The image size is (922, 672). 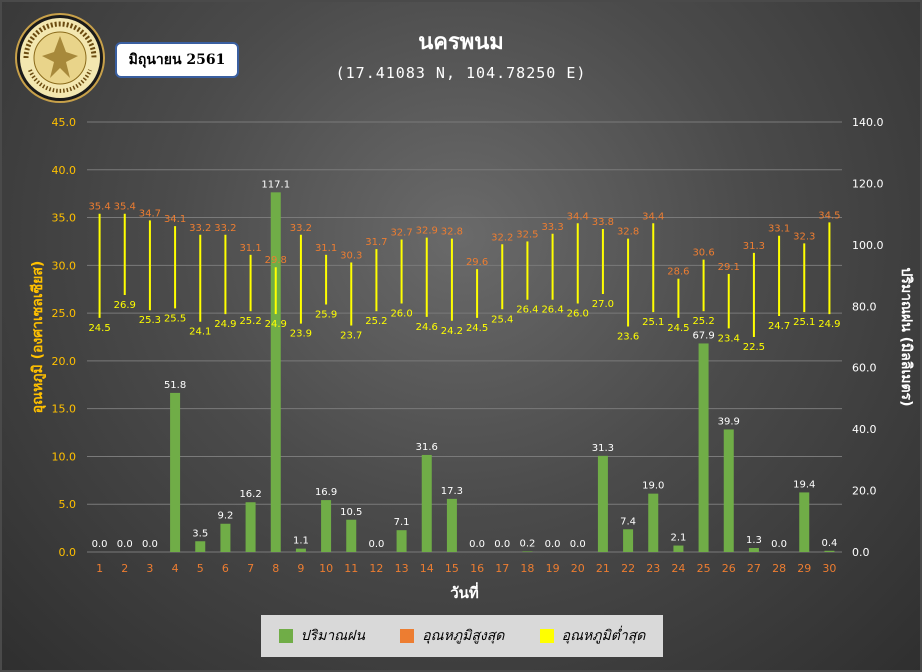 I want to click on y-left-tick-label: 30.0, so click(x=64, y=265).